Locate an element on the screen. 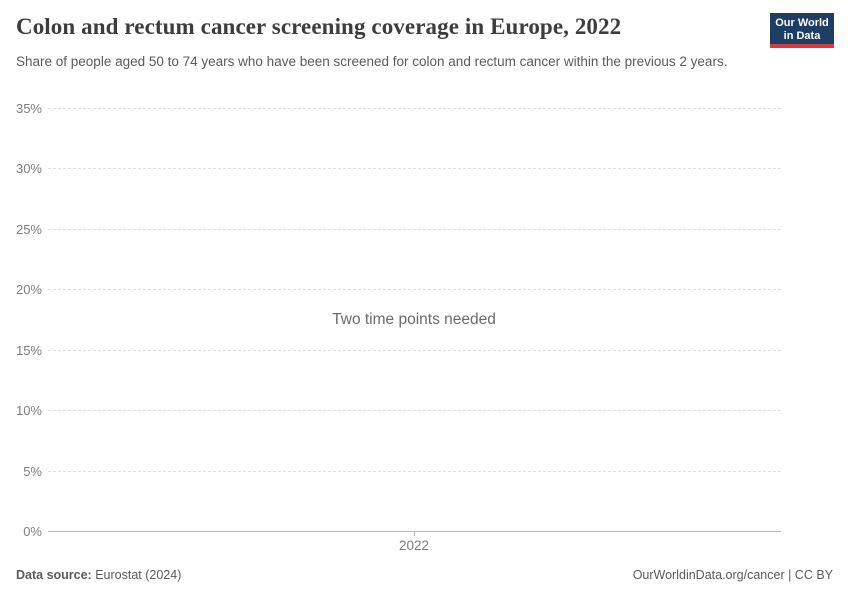  owid-logo-line2: in Data is located at coordinates (802, 36).